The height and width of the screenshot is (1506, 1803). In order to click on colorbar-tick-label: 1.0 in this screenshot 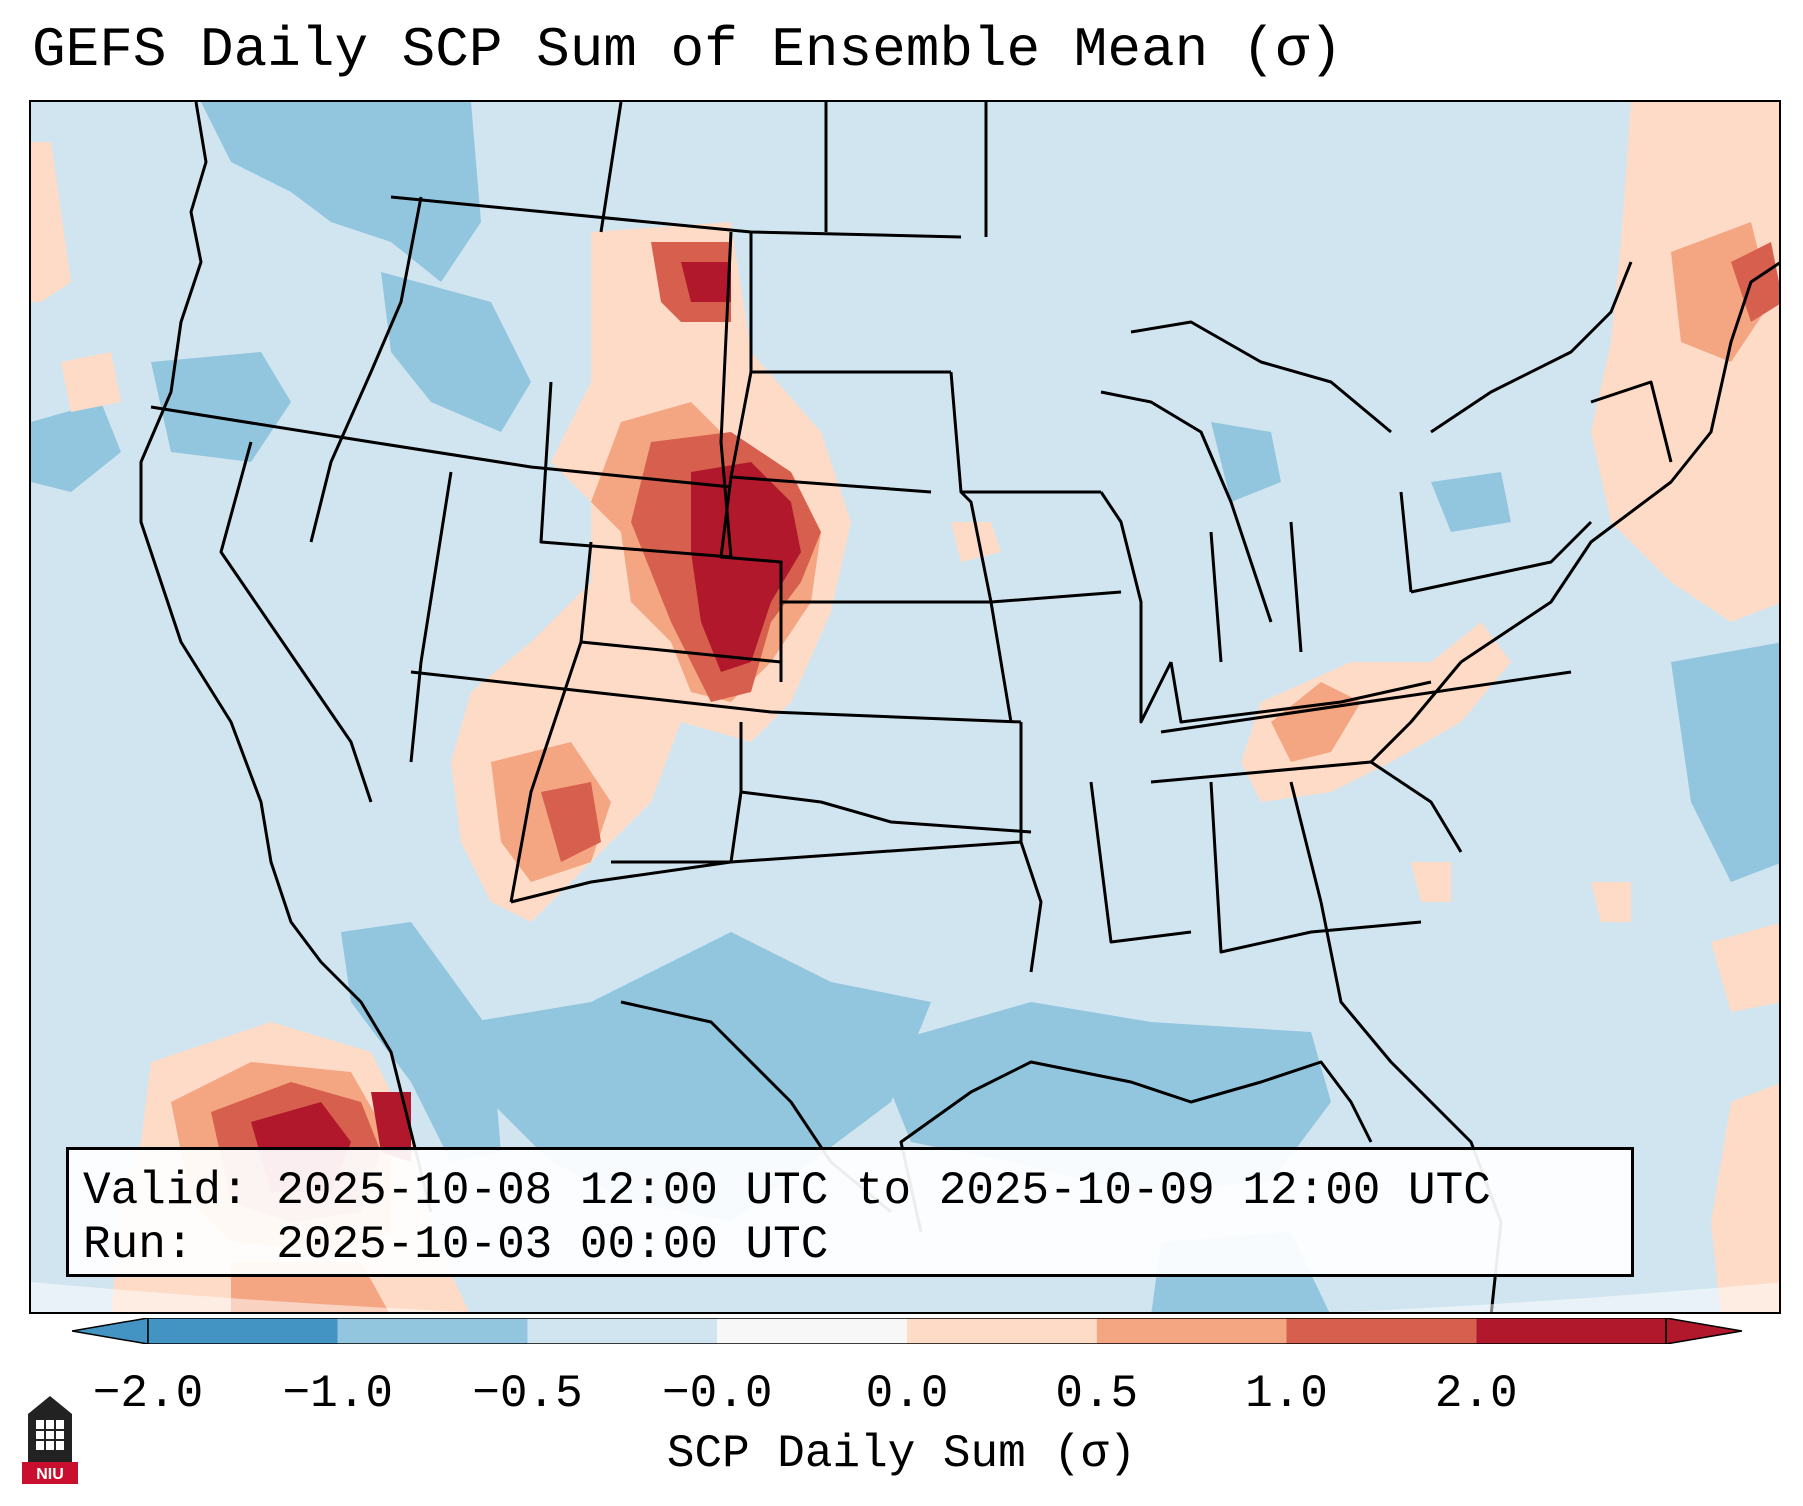, I will do `click(1286, 1394)`.